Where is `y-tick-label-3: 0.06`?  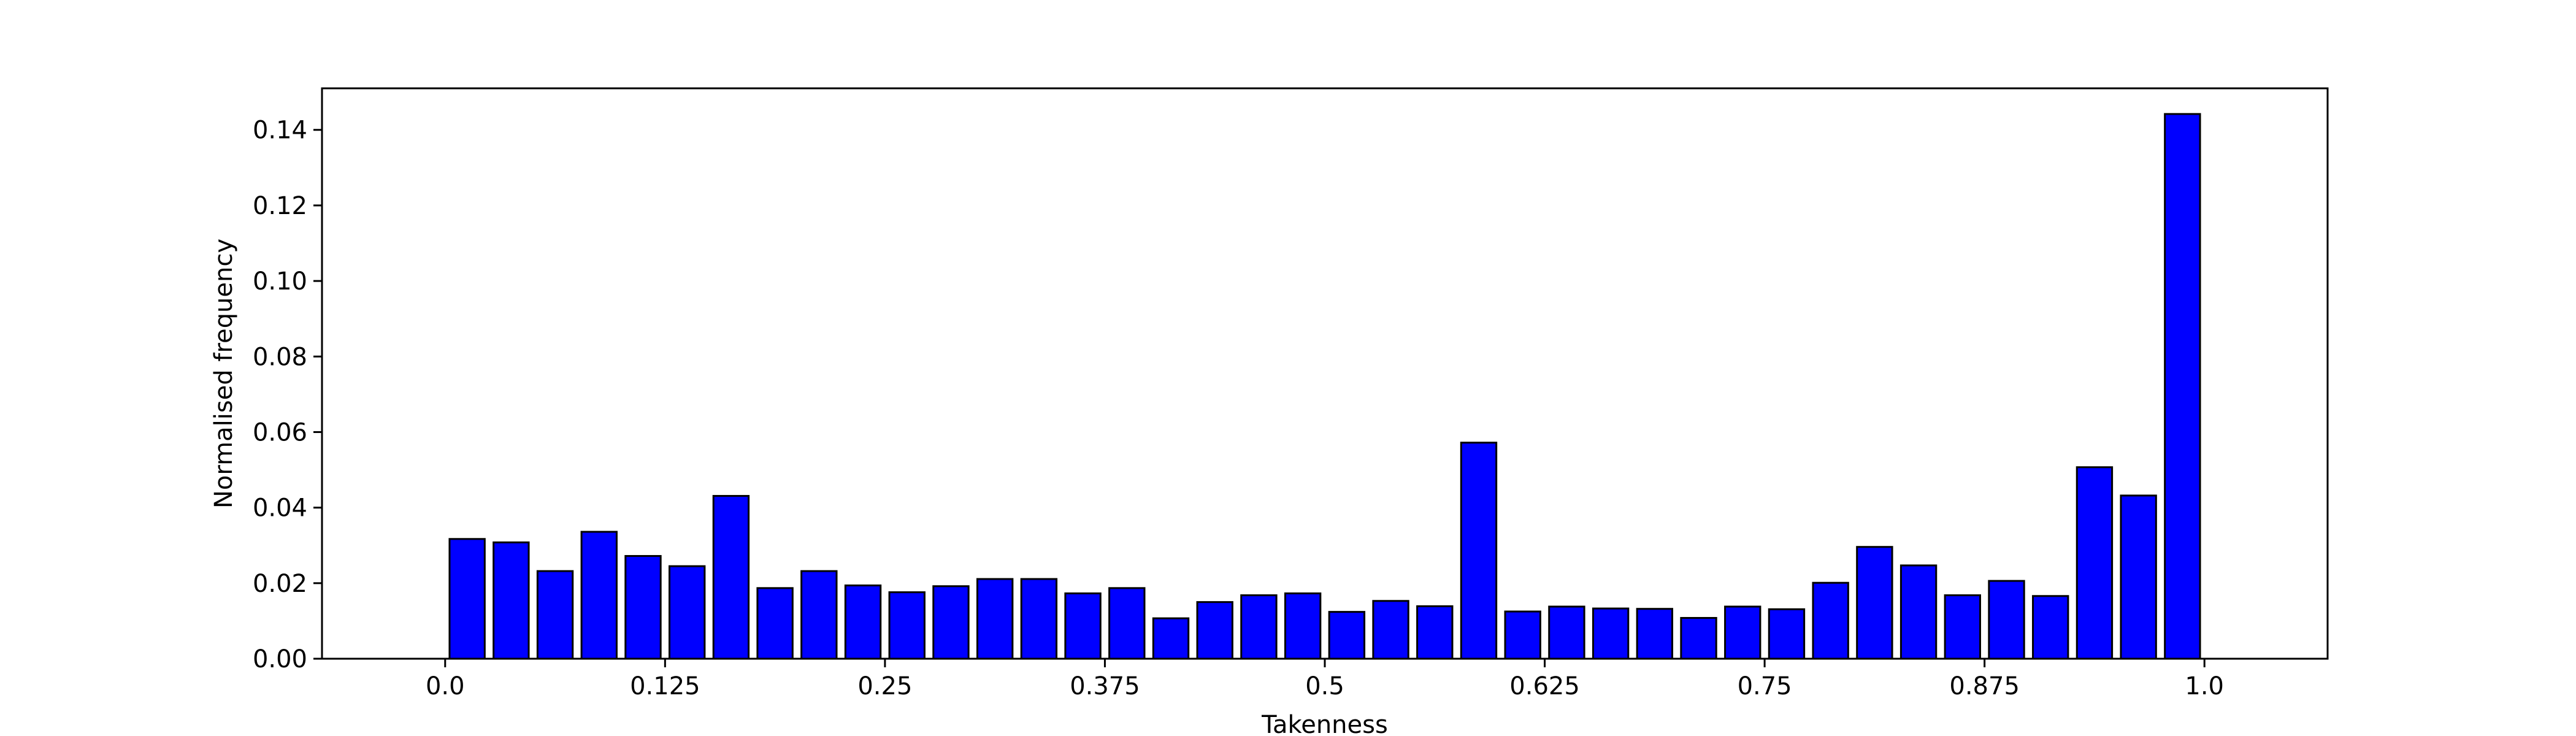 y-tick-label-3: 0.06 is located at coordinates (280, 432).